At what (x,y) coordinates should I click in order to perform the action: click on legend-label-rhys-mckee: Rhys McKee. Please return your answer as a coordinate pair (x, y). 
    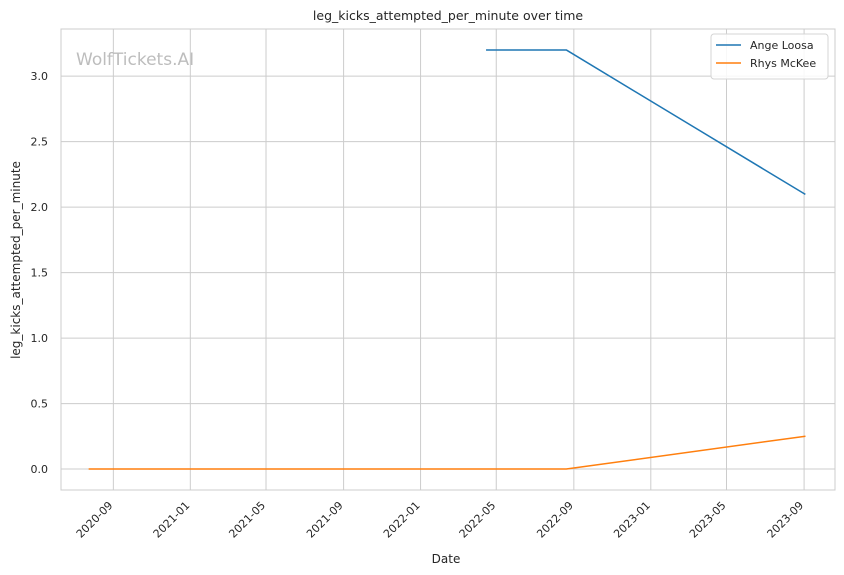
    Looking at the image, I should click on (783, 63).